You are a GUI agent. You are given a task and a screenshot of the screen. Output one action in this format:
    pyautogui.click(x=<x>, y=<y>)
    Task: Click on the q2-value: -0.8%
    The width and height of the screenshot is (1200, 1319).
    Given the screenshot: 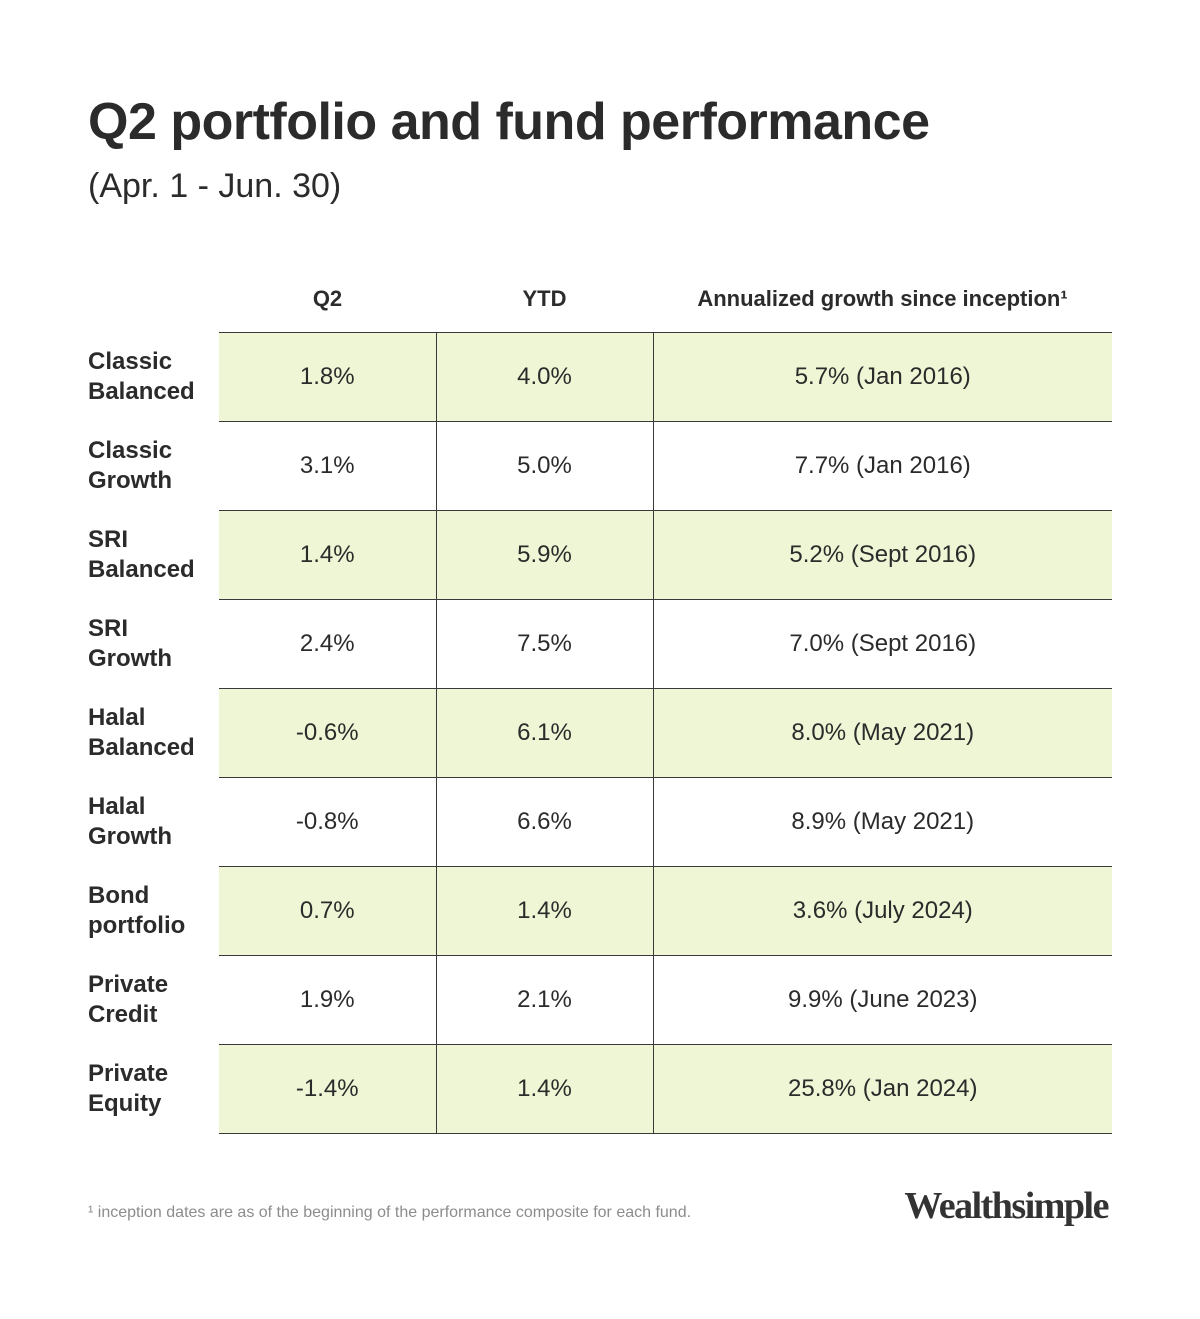 What is the action you would take?
    pyautogui.click(x=328, y=822)
    